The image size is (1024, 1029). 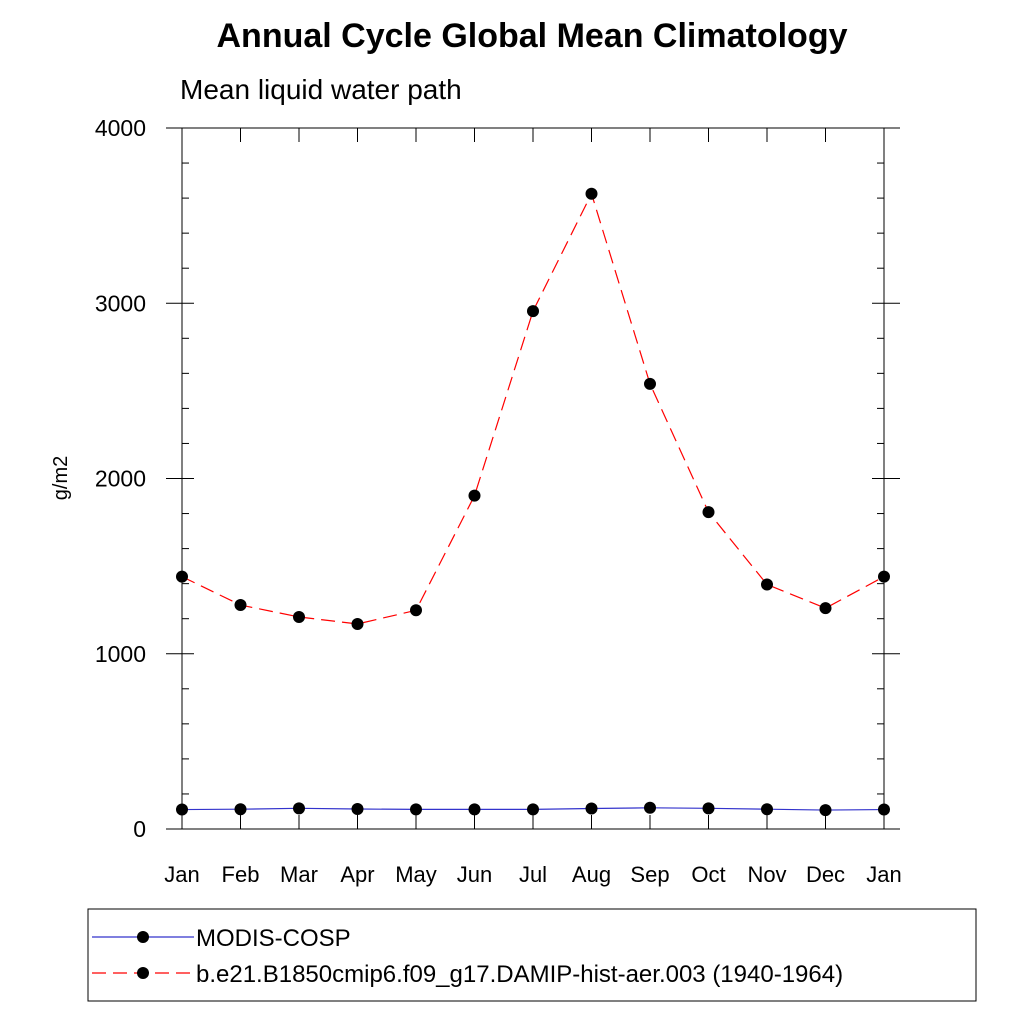 What do you see at coordinates (649, 874) in the screenshot?
I see `x-tick-label: Sep` at bounding box center [649, 874].